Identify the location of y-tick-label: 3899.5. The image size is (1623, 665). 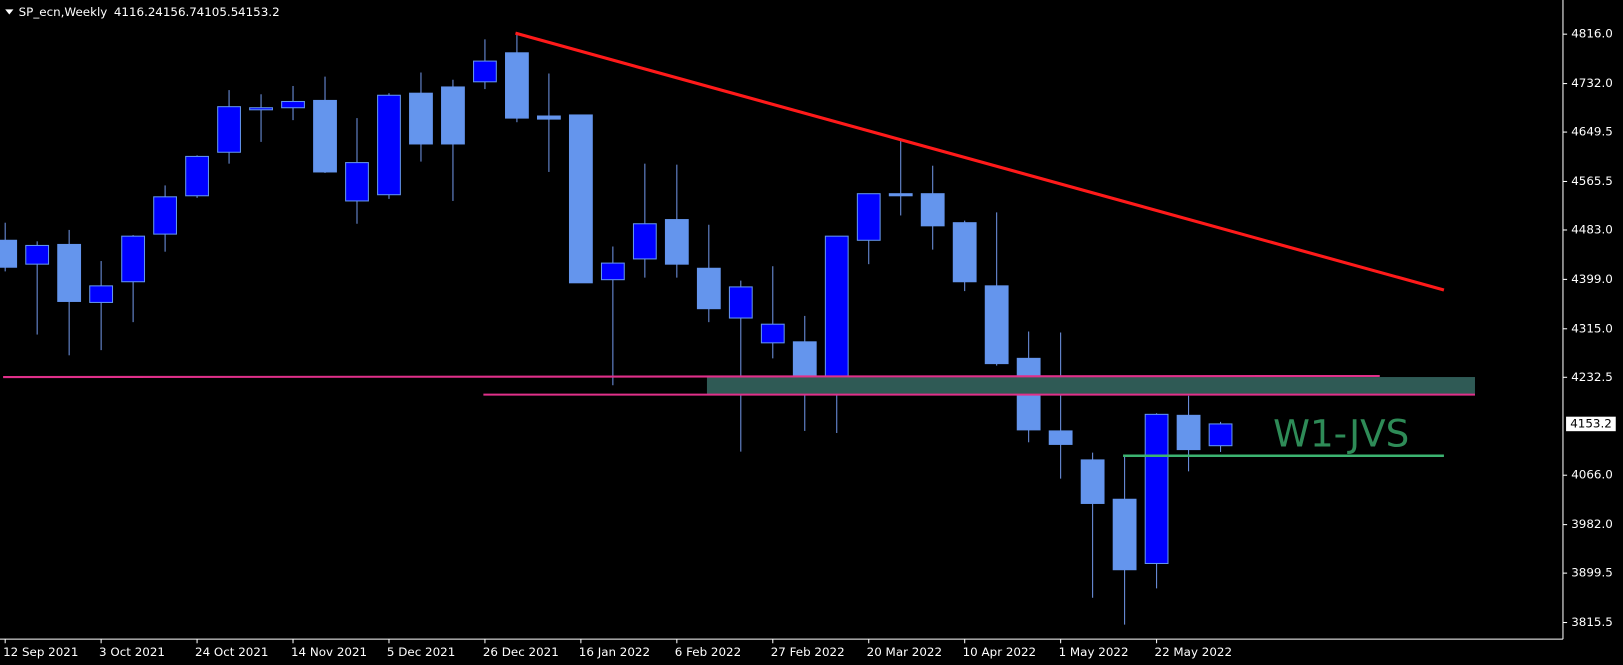
(1592, 573).